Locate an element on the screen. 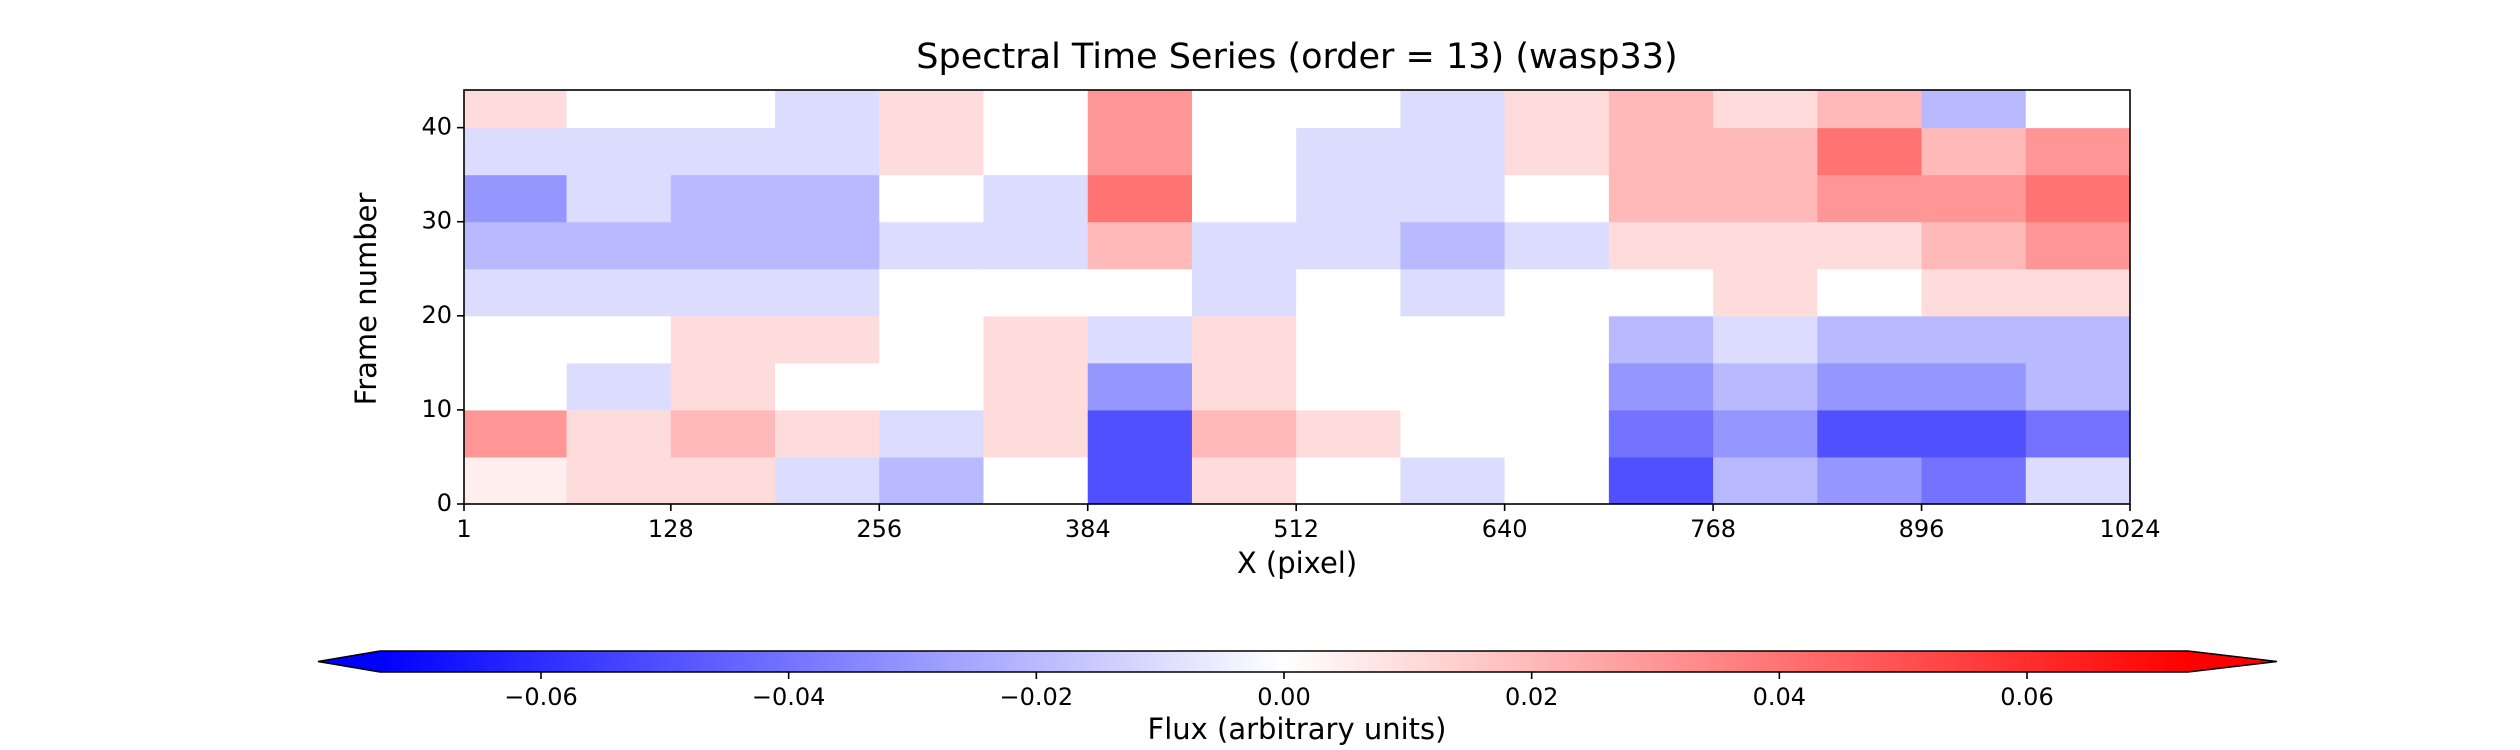  x-tick-label: 896 is located at coordinates (1922, 529).